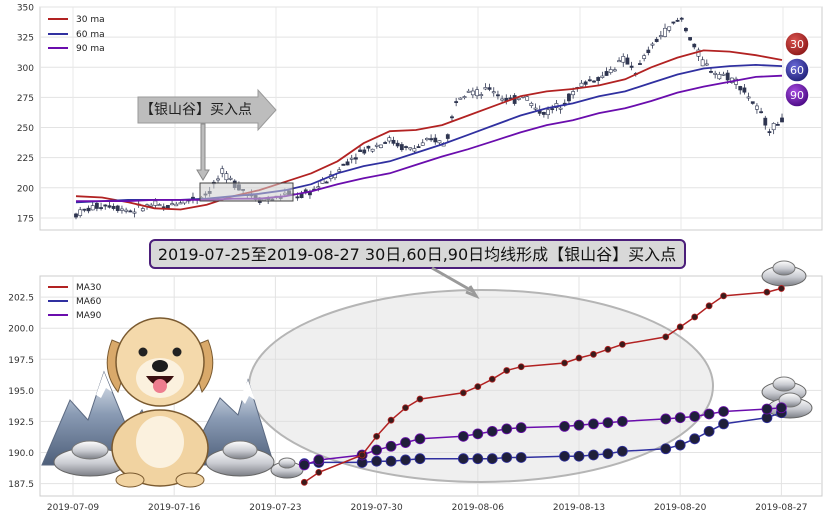  What do you see at coordinates (25, 39) in the screenshot?
I see `price-y-tick-label: 325` at bounding box center [25, 39].